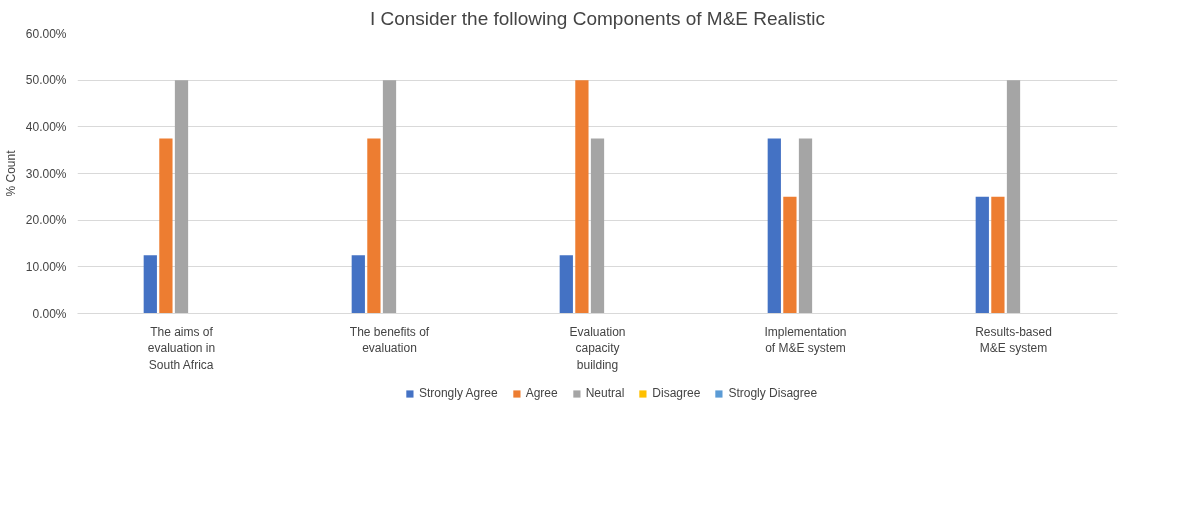 Image resolution: width=1199 pixels, height=515 pixels. What do you see at coordinates (1013, 340) in the screenshot?
I see `x-tick-label: Results-based M&E system` at bounding box center [1013, 340].